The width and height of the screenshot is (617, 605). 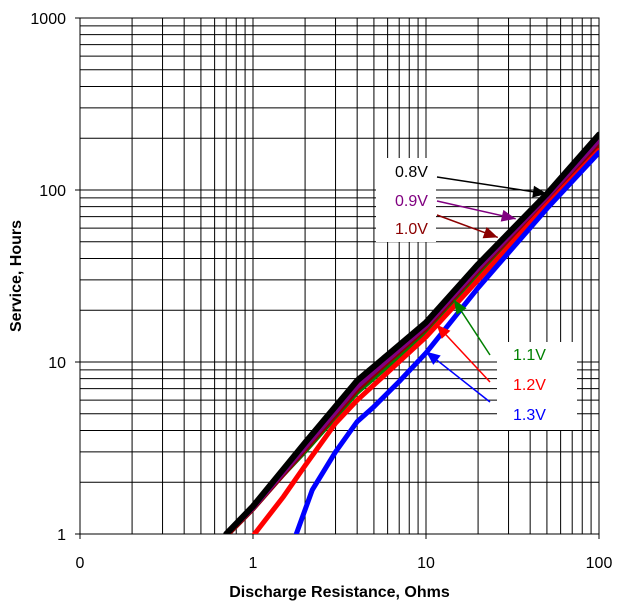 I want to click on annotation-label: 1.2V, so click(x=529, y=385).